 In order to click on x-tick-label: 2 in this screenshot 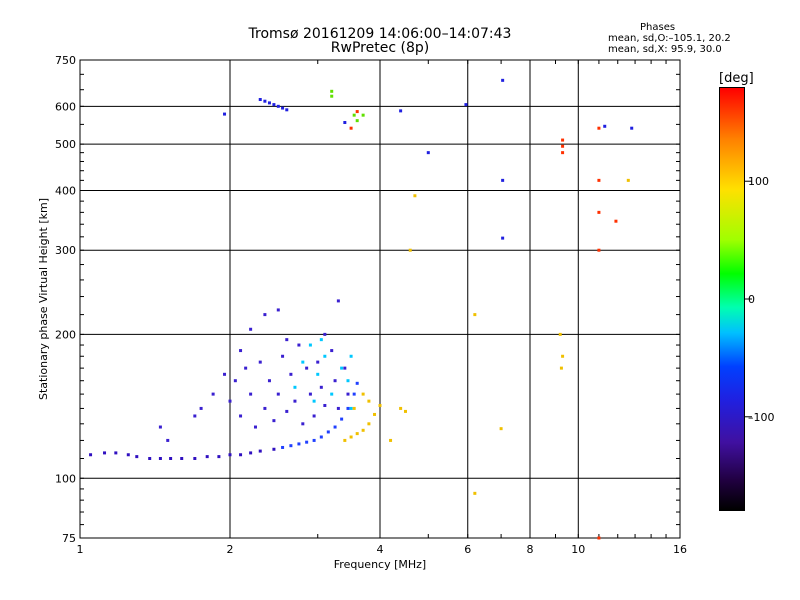, I will do `click(230, 549)`.